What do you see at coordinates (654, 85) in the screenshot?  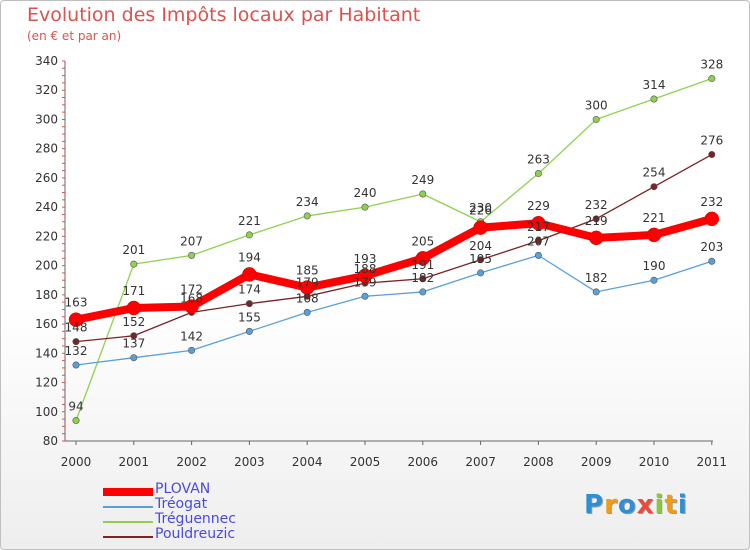 I see `data-label: 314` at bounding box center [654, 85].